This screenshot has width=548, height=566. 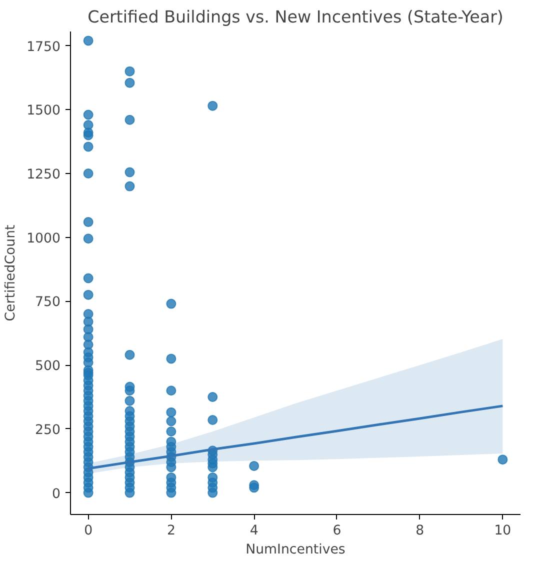 I want to click on y-tick-label: 1750, so click(x=43, y=47).